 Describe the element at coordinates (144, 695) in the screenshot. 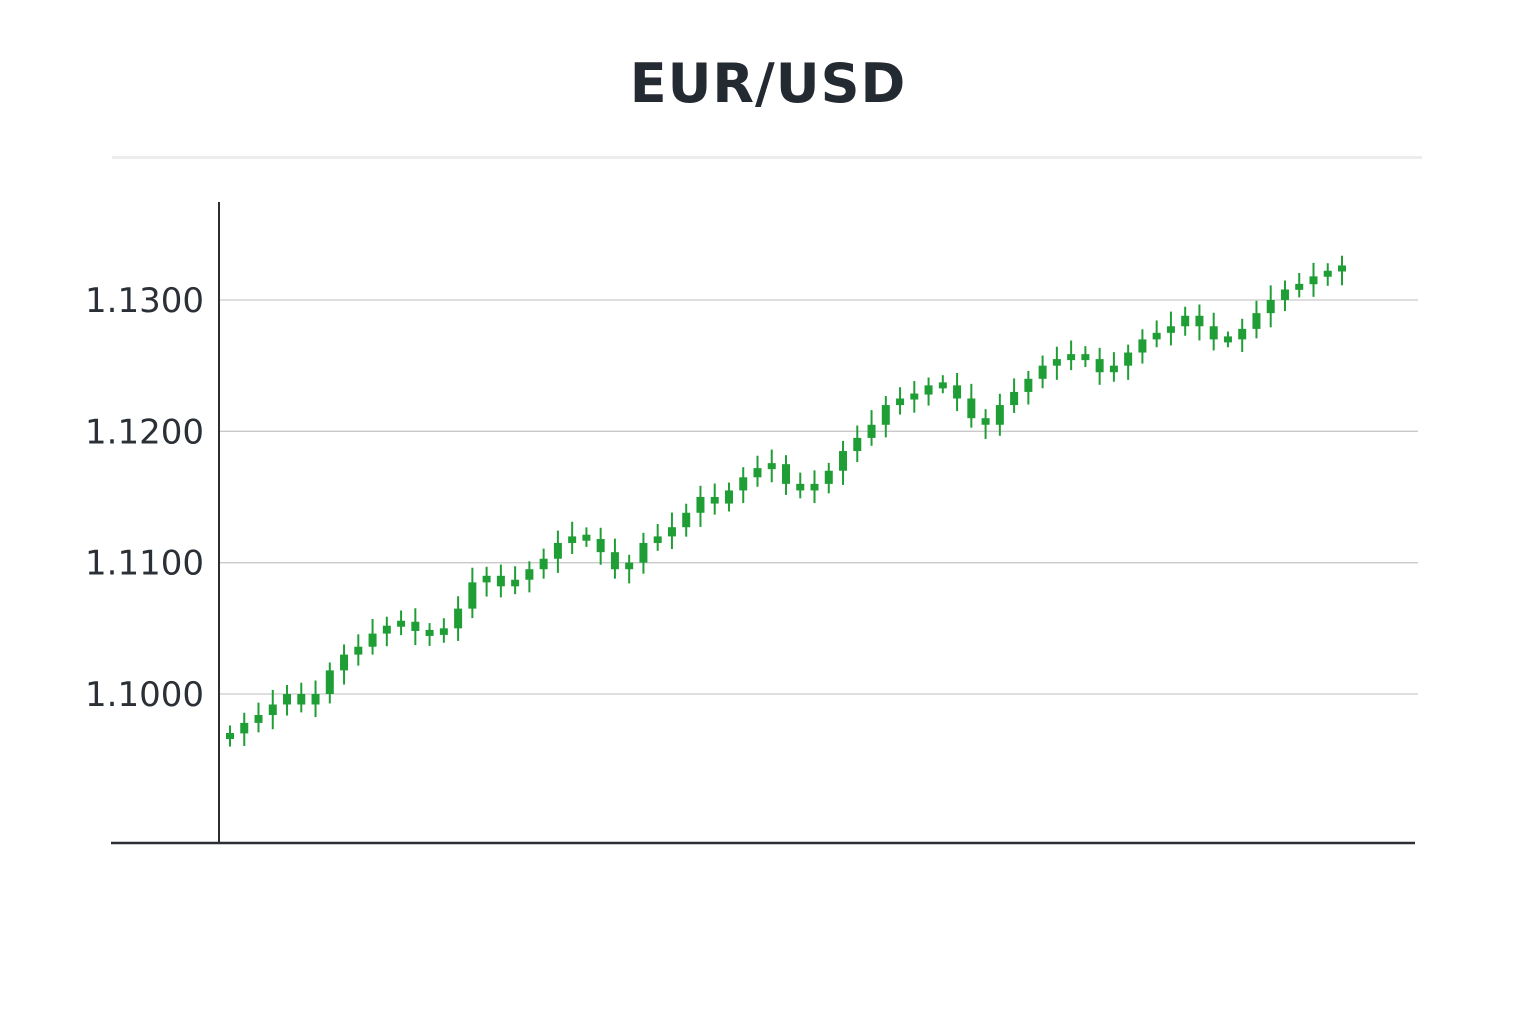

I see `y-tick-label: 1.1000` at that location.